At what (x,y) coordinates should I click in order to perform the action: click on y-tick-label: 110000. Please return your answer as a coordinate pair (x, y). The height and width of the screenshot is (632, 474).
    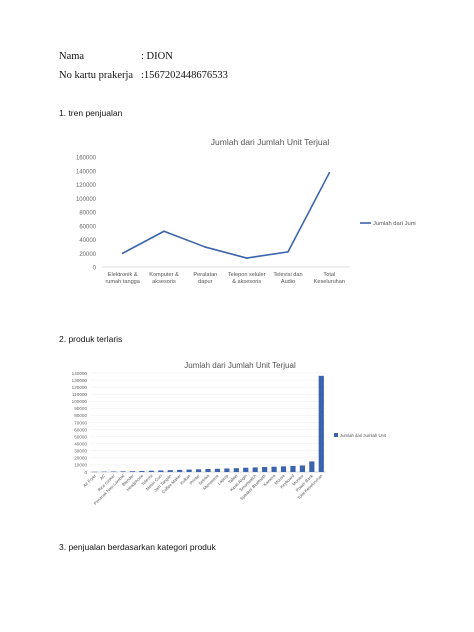
    Looking at the image, I should click on (79, 394).